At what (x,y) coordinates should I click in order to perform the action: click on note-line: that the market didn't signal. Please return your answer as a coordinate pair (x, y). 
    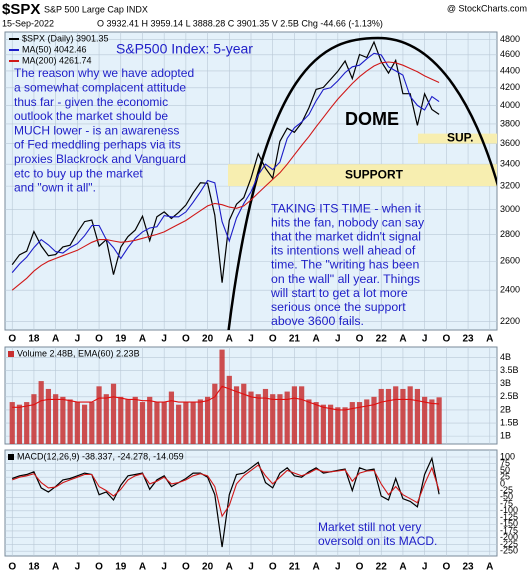
    Looking at the image, I should click on (346, 236).